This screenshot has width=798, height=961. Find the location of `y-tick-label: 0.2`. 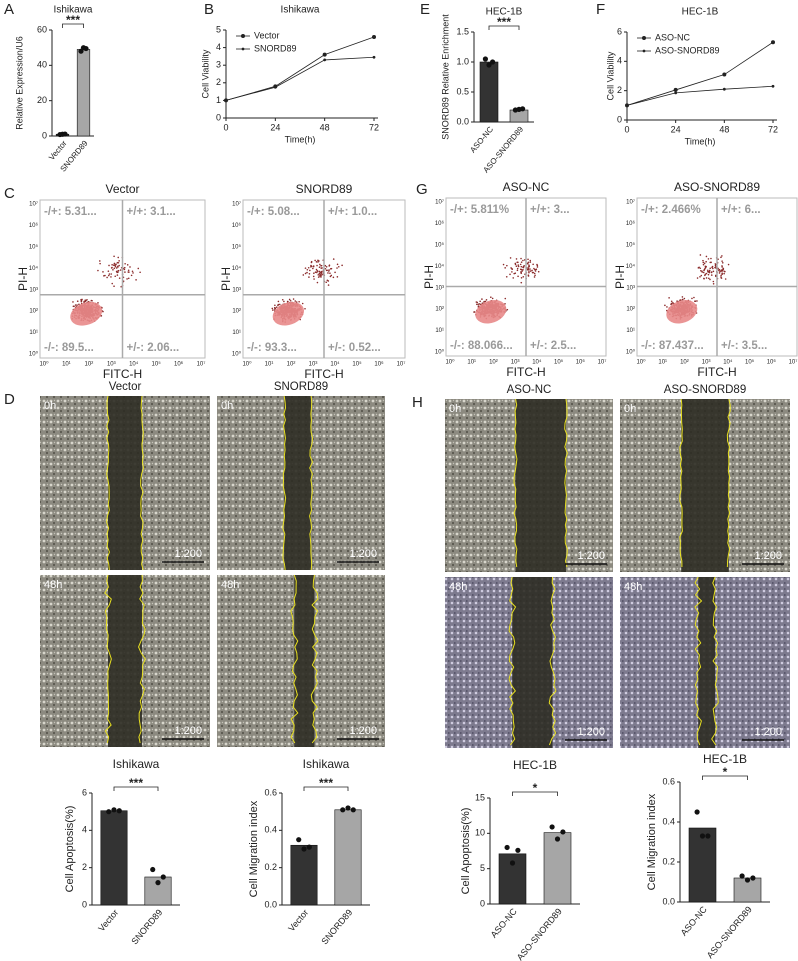

y-tick-label: 0.2 is located at coordinates (668, 861).